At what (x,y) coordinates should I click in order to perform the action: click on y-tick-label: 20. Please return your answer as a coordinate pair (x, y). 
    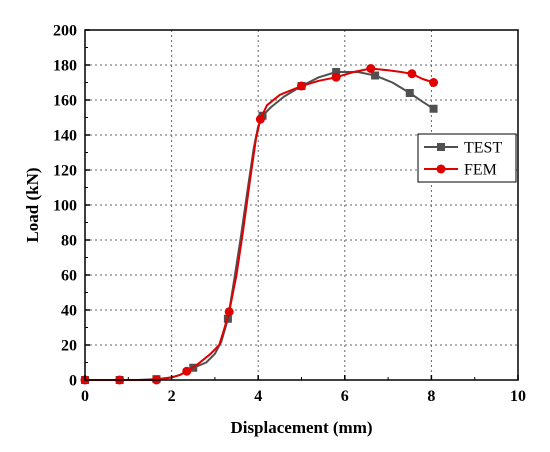
    Looking at the image, I should click on (69, 346).